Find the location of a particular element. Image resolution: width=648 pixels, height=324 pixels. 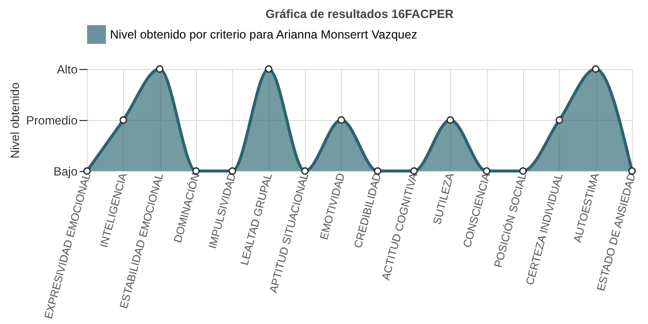

legend-label: Nivel obtenido por criterio para Arianna Monserrt Vazquez is located at coordinates (264, 35).